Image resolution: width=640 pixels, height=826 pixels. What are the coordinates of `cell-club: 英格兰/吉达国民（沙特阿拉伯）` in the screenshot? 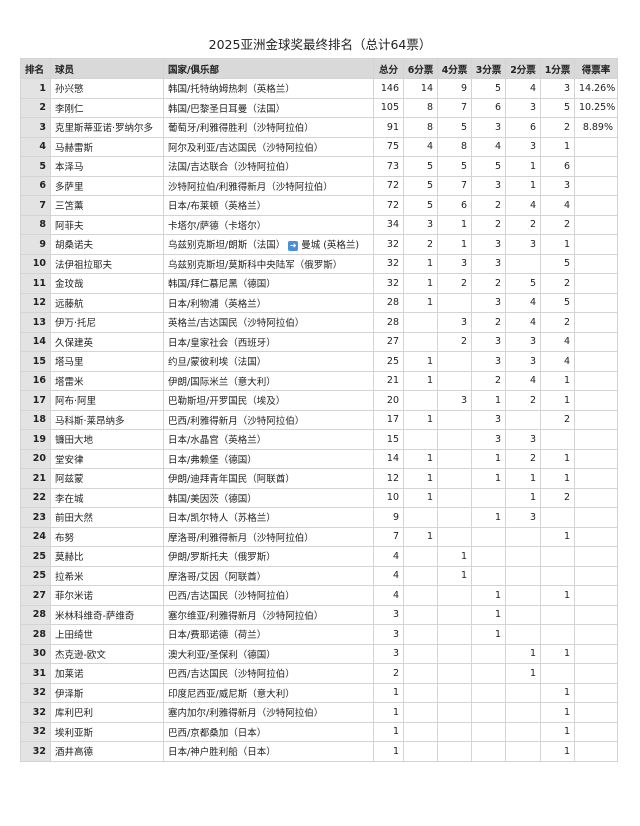 It's located at (268, 322).